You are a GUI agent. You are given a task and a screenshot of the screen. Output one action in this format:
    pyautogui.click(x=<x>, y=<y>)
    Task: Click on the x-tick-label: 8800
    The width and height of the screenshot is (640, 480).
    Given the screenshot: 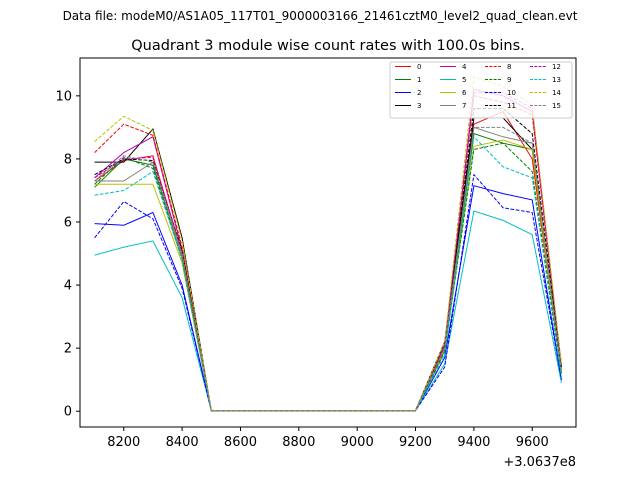 What is the action you would take?
    pyautogui.click(x=298, y=442)
    